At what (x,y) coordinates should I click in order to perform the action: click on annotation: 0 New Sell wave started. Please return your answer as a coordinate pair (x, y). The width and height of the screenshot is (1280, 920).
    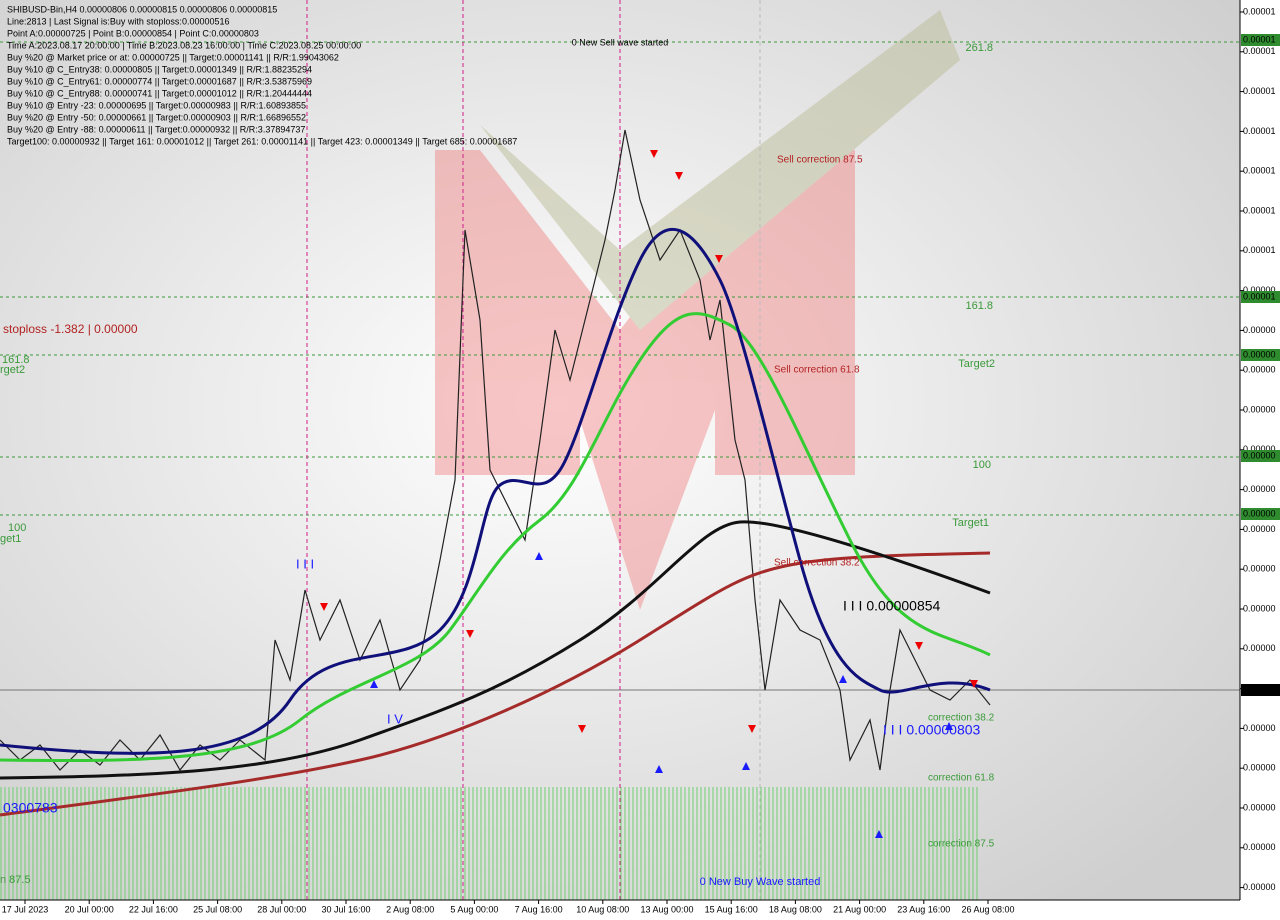
    Looking at the image, I should click on (620, 42).